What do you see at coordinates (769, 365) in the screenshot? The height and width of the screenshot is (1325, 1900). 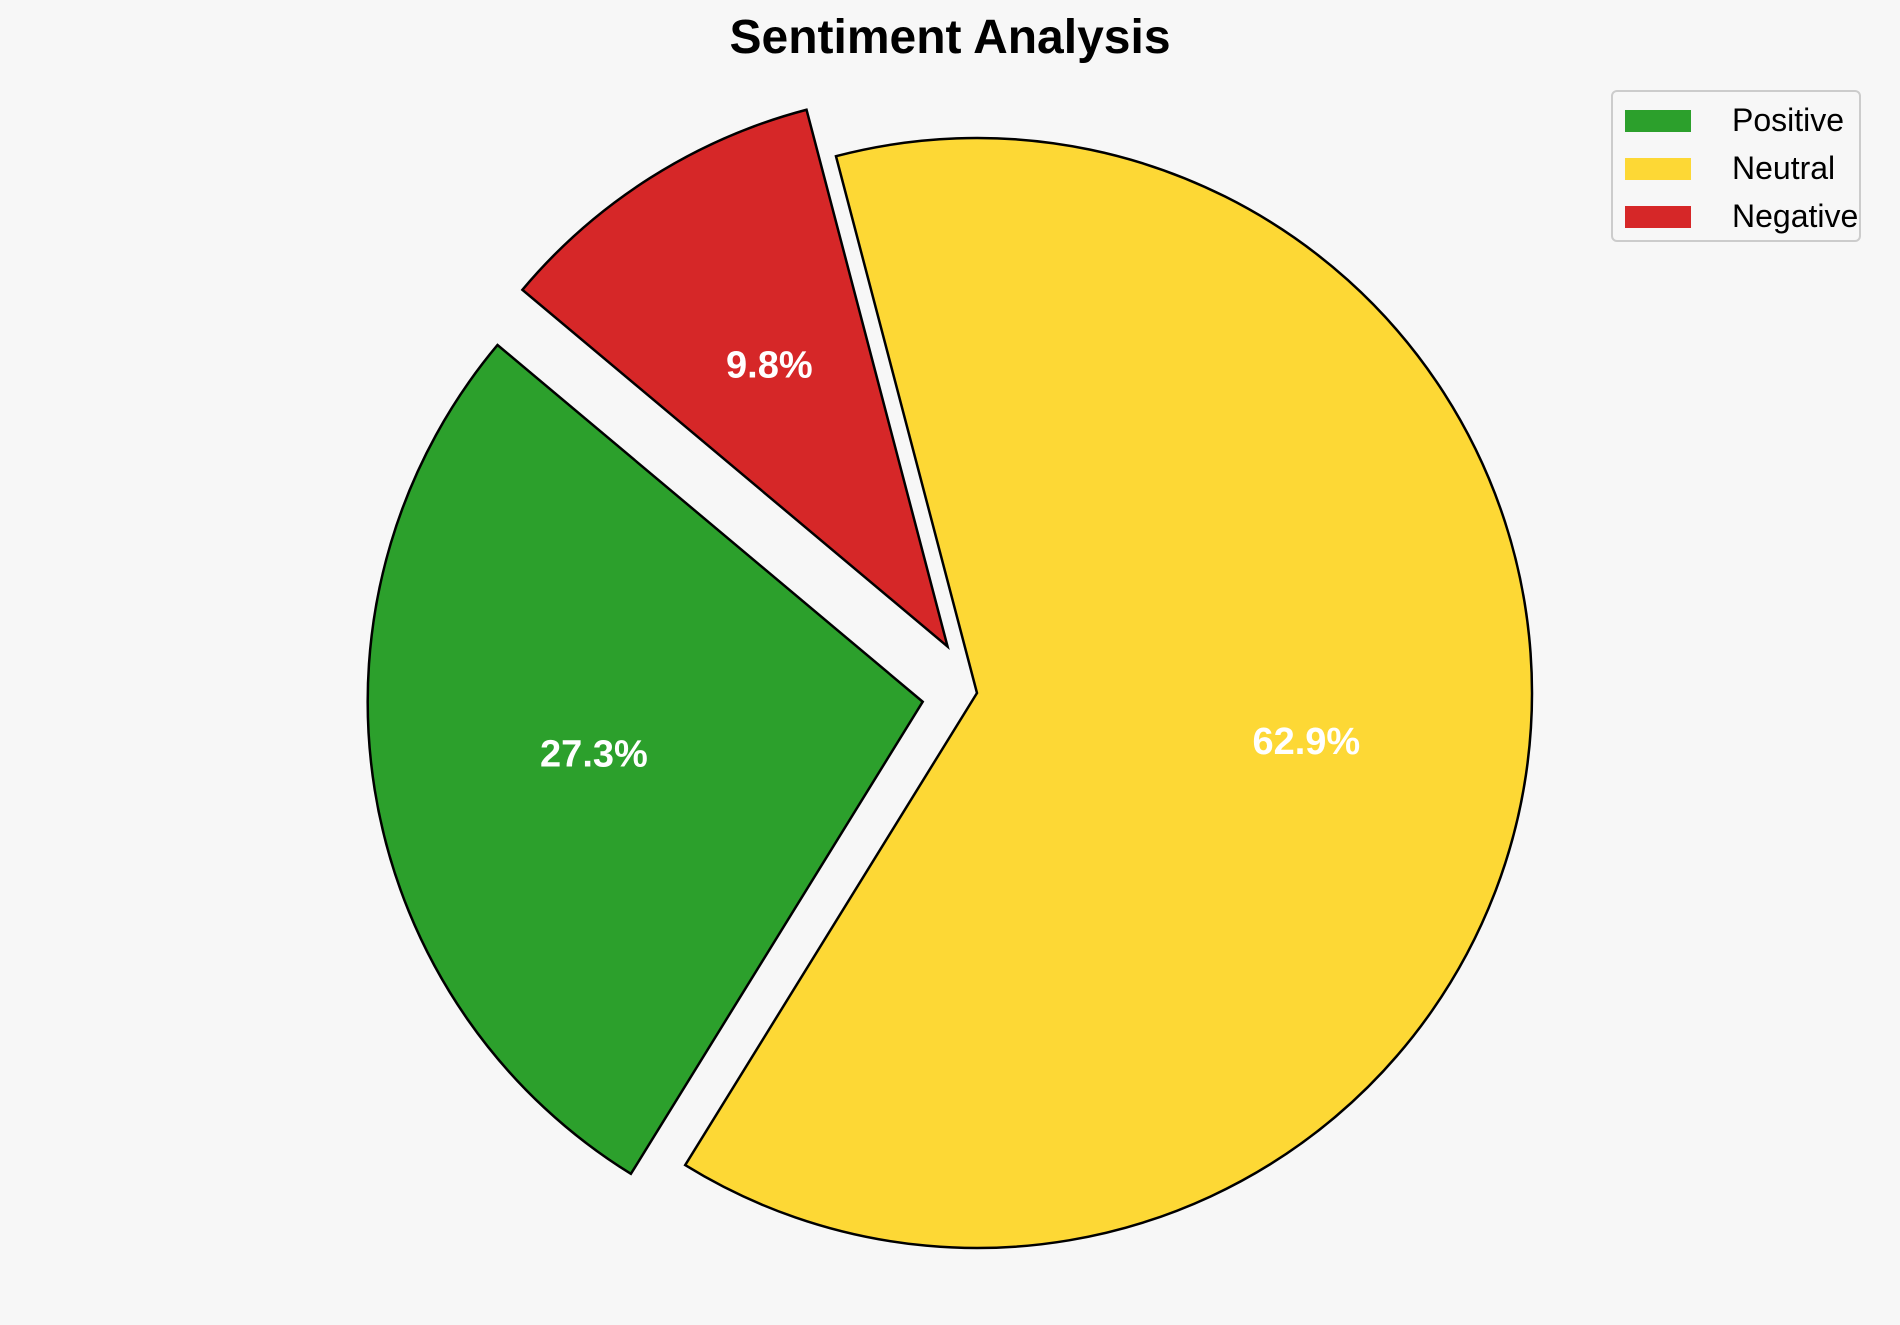 I see `pct-label-negative: 9.8%` at bounding box center [769, 365].